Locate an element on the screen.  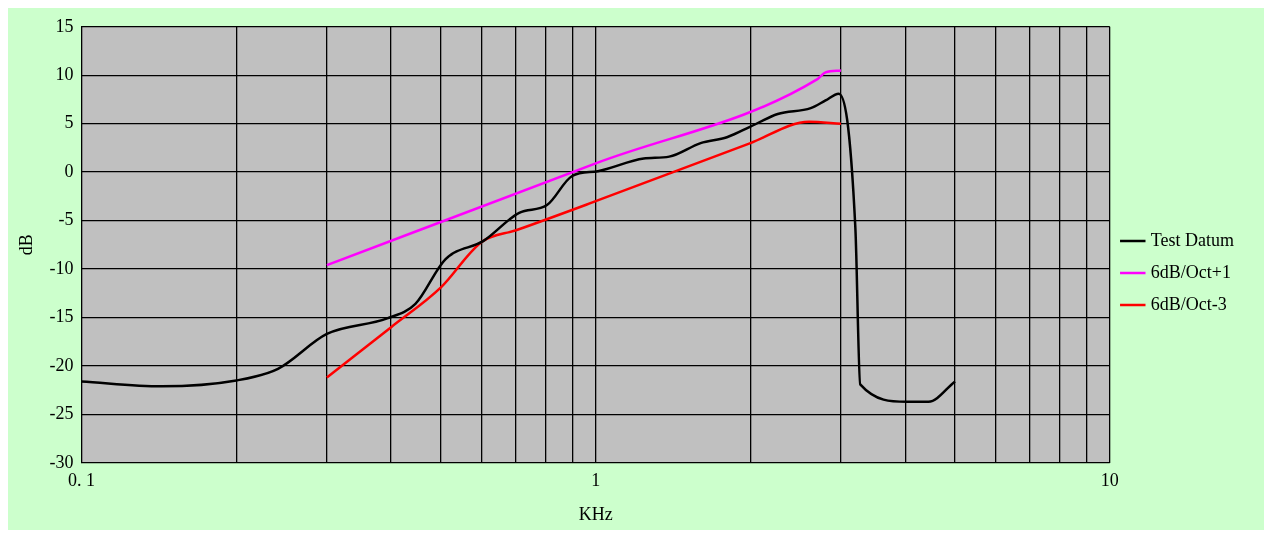
x-tick-label: 0. 1 is located at coordinates (82, 480).